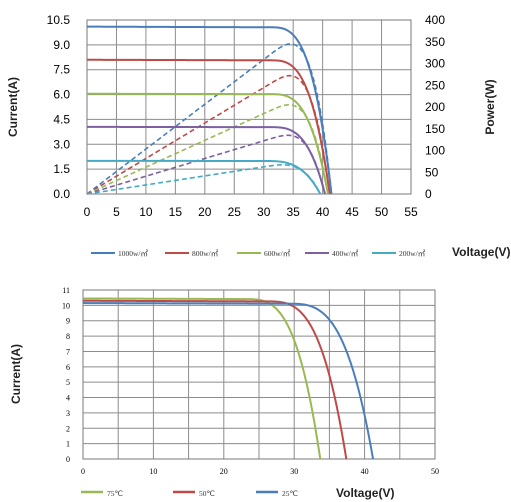 The image size is (511, 502). I want to click on y-left-axis-title: Current(A), so click(13, 107).